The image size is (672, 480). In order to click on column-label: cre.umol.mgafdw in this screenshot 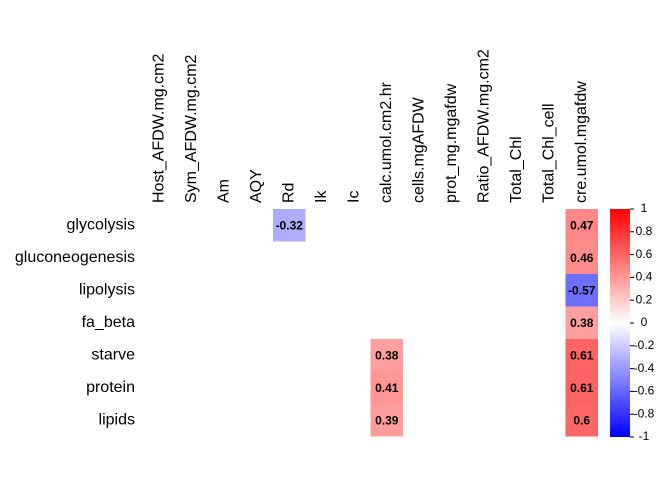, I will do `click(581, 142)`.